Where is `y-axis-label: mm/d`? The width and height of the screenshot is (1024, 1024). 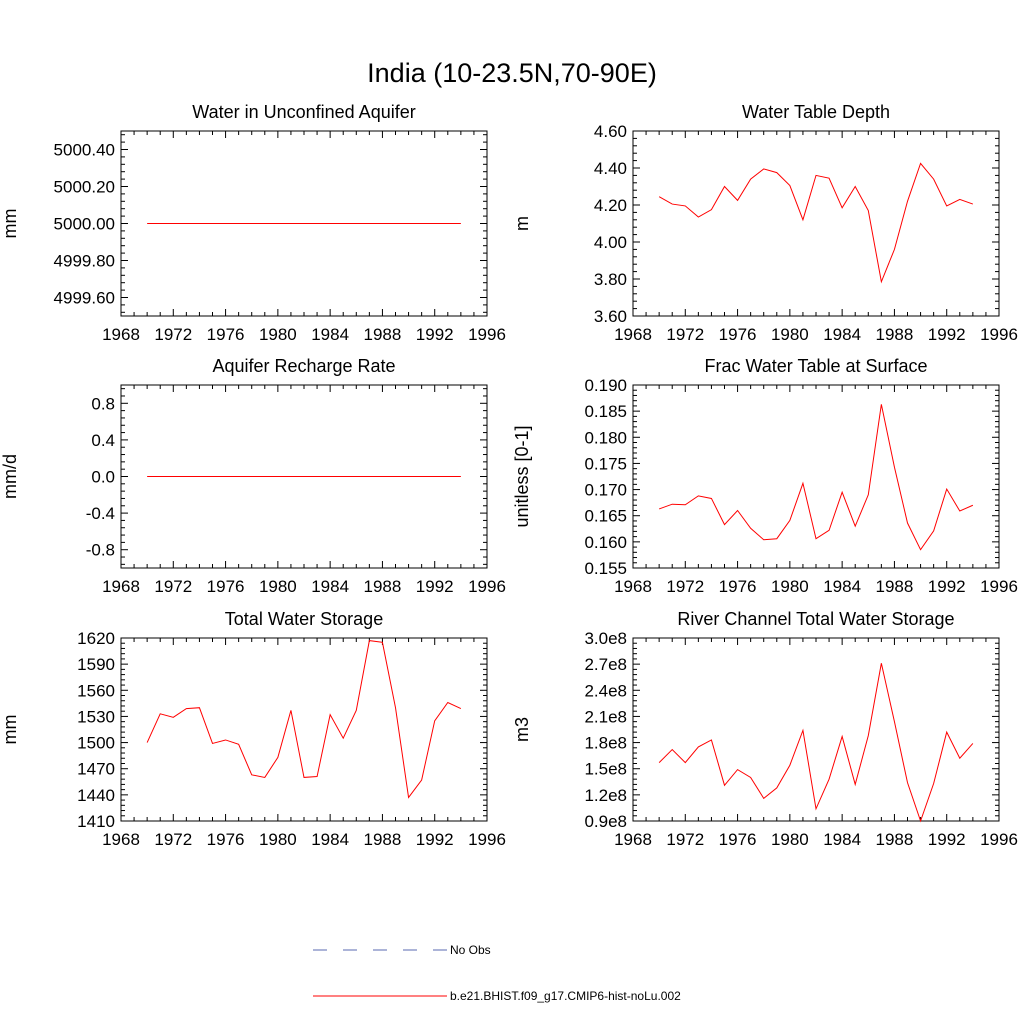 y-axis-label: mm/d is located at coordinates (10, 476).